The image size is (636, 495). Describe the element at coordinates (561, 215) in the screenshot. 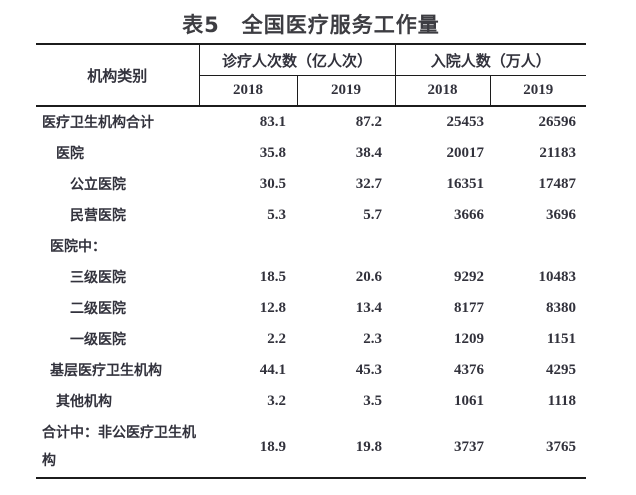

I see `value-cell: 3696` at that location.